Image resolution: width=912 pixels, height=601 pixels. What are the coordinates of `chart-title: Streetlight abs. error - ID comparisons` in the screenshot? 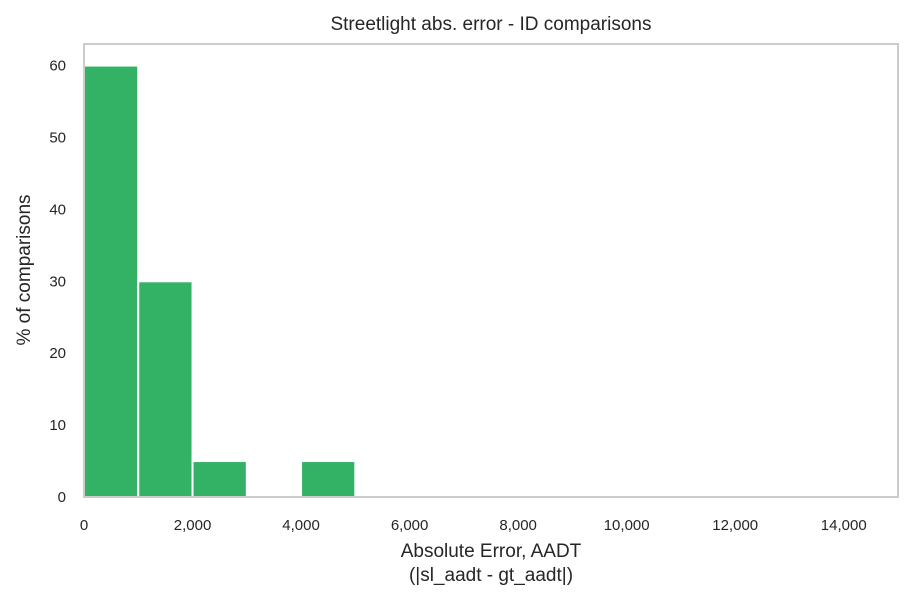 It's located at (490, 24).